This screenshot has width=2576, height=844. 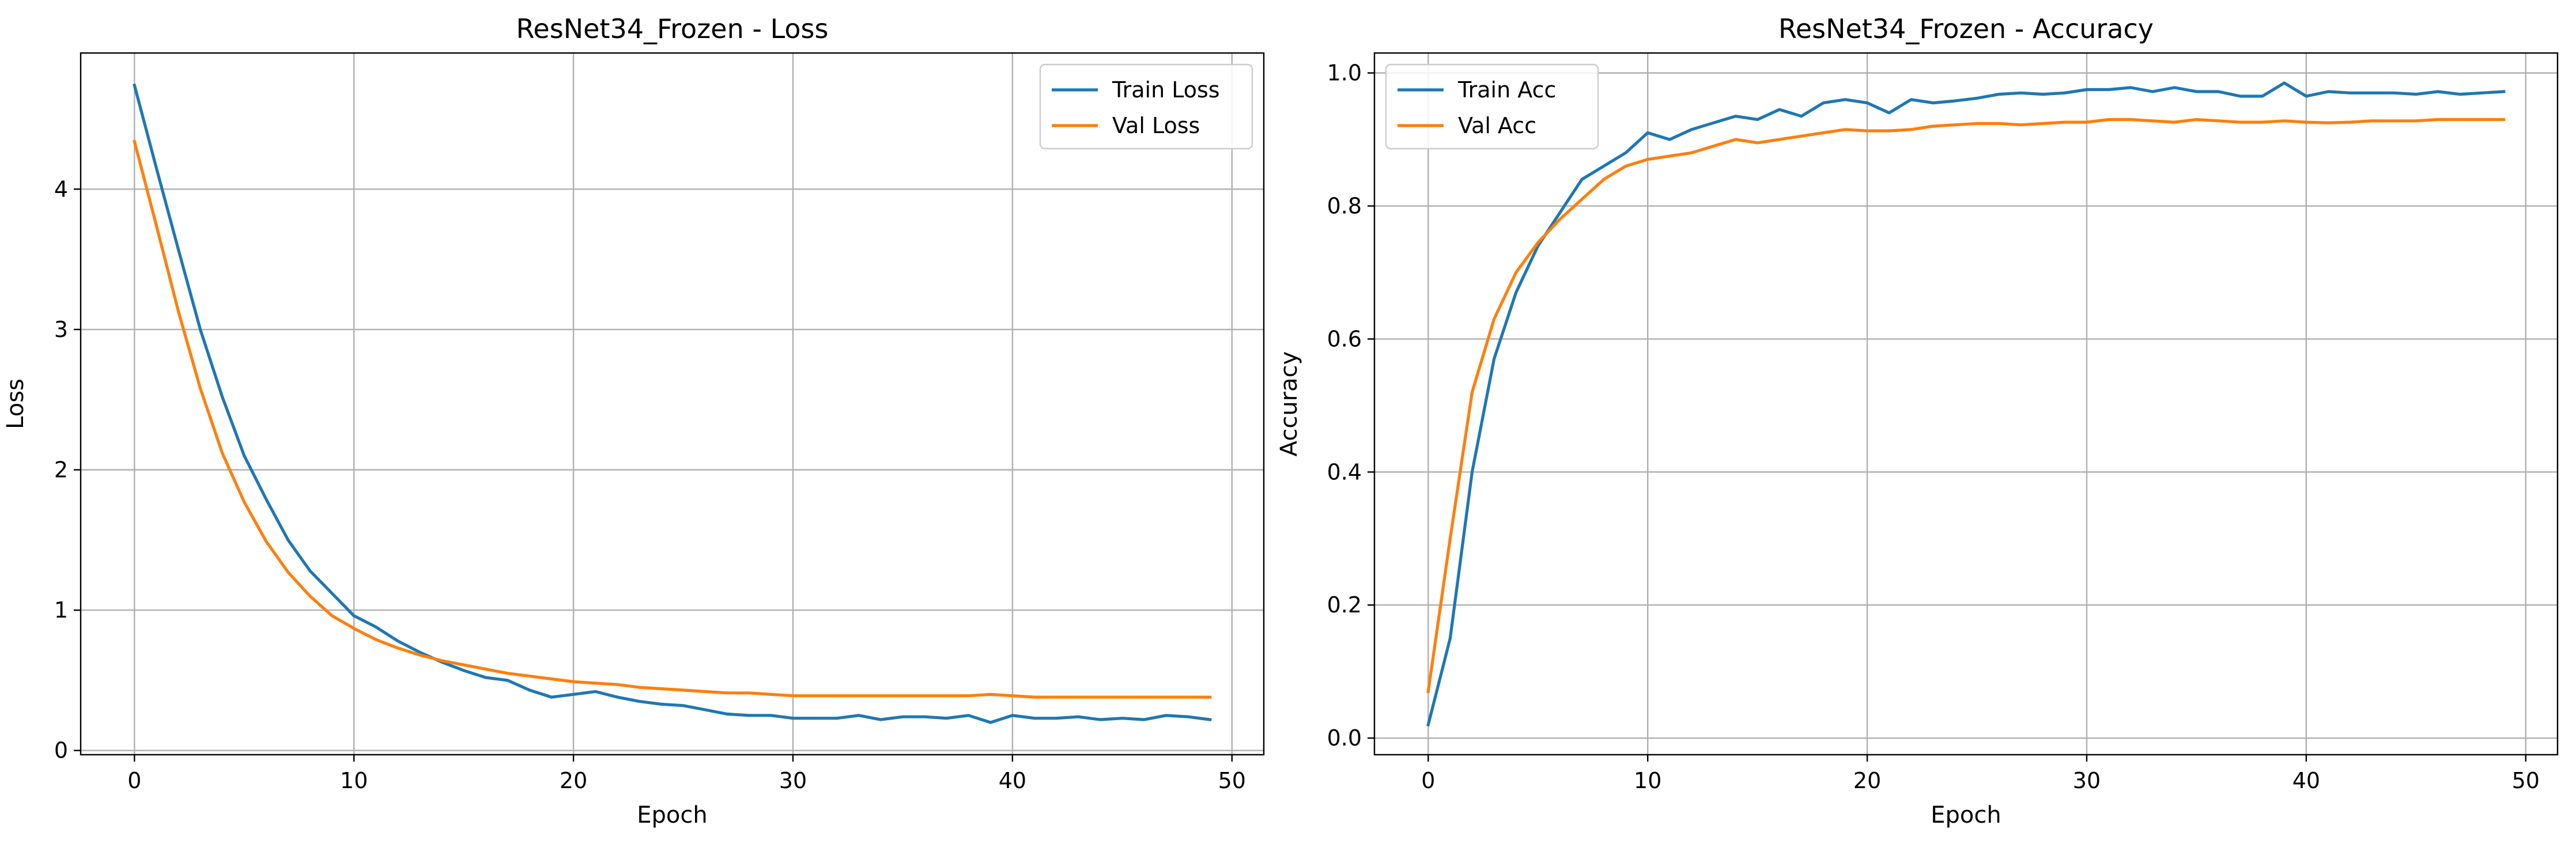 I want to click on accuracy-tick-label-x: 40, so click(x=2306, y=780).